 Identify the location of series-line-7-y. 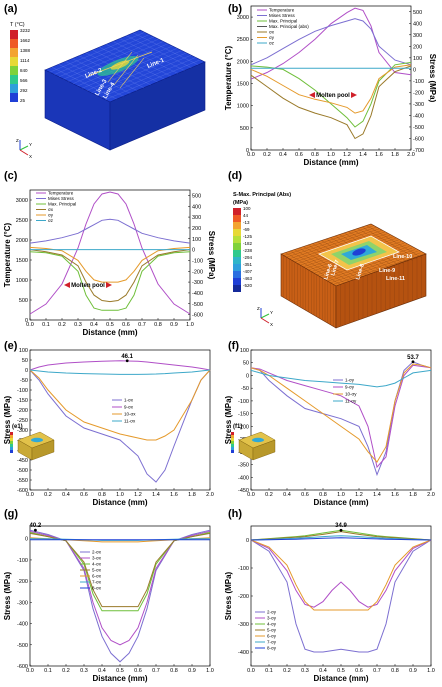
(341, 538).